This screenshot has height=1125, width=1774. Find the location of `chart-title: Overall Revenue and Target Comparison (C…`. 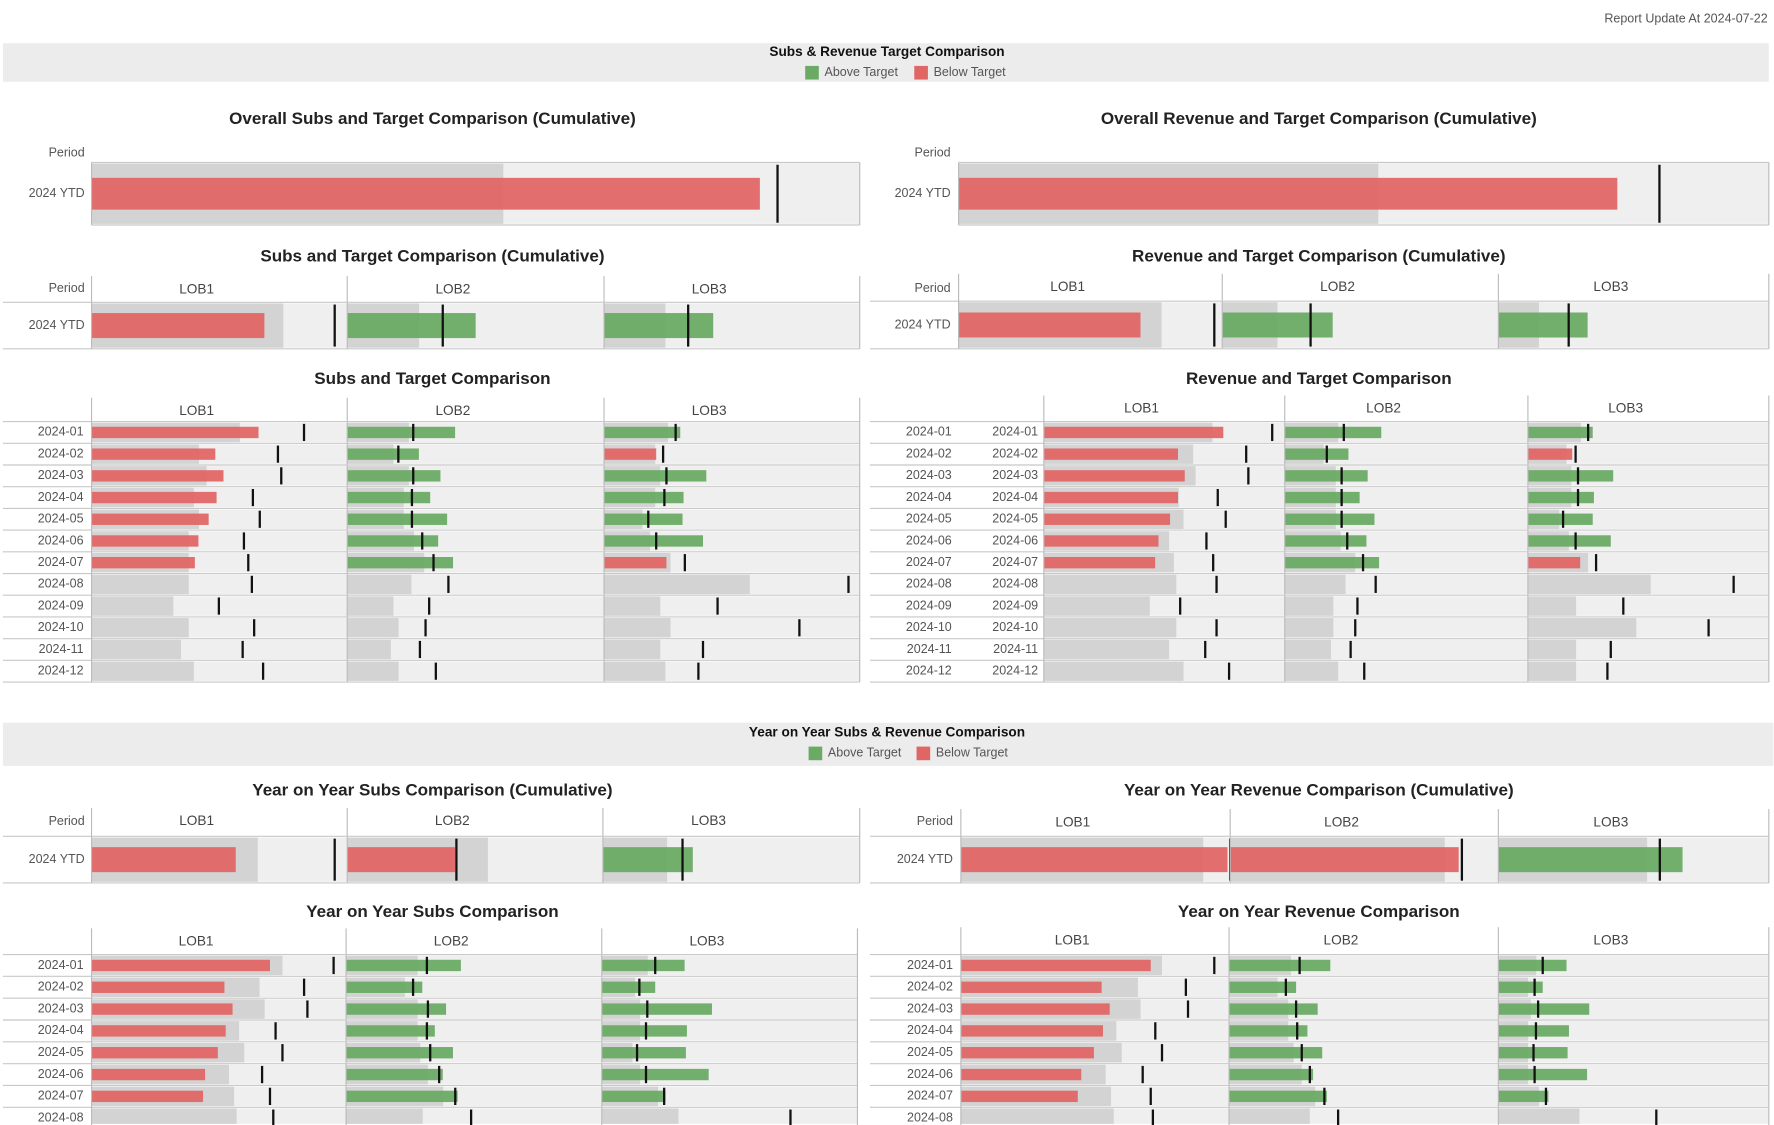

chart-title: Overall Revenue and Target Comparison (C… is located at coordinates (1319, 118).